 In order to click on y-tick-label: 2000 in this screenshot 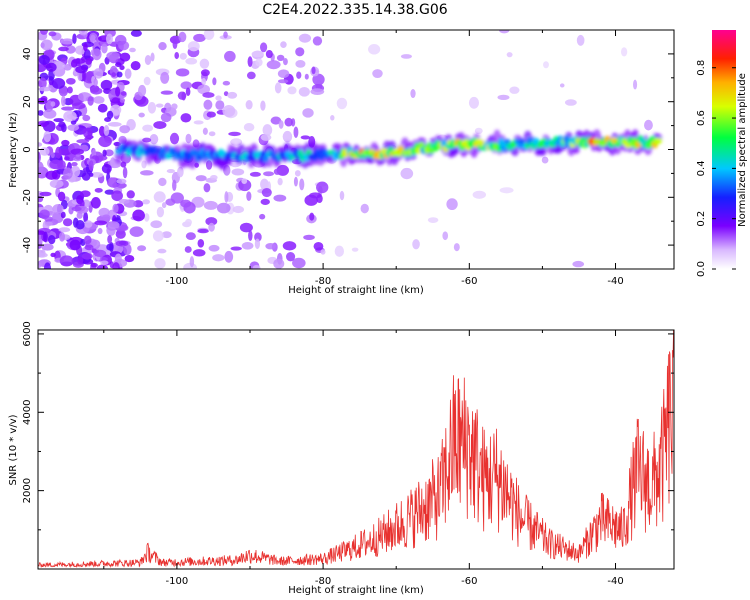, I will do `click(27, 490)`.